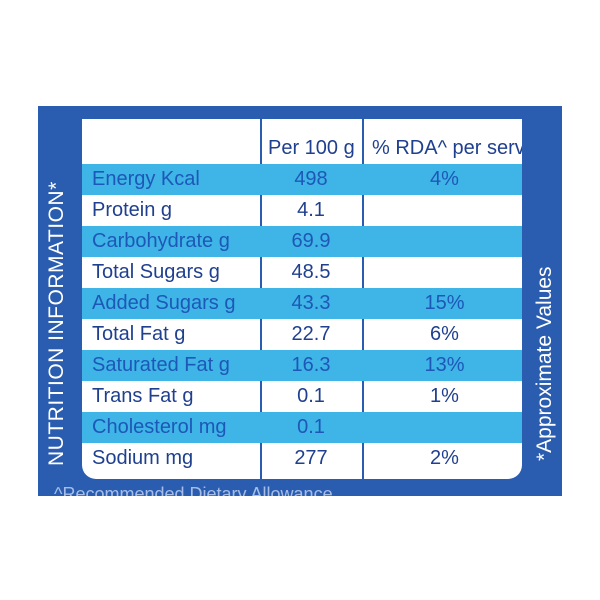  Describe the element at coordinates (193, 490) in the screenshot. I see `rda-footnote: ^Recommended Dietary Allowance` at that location.